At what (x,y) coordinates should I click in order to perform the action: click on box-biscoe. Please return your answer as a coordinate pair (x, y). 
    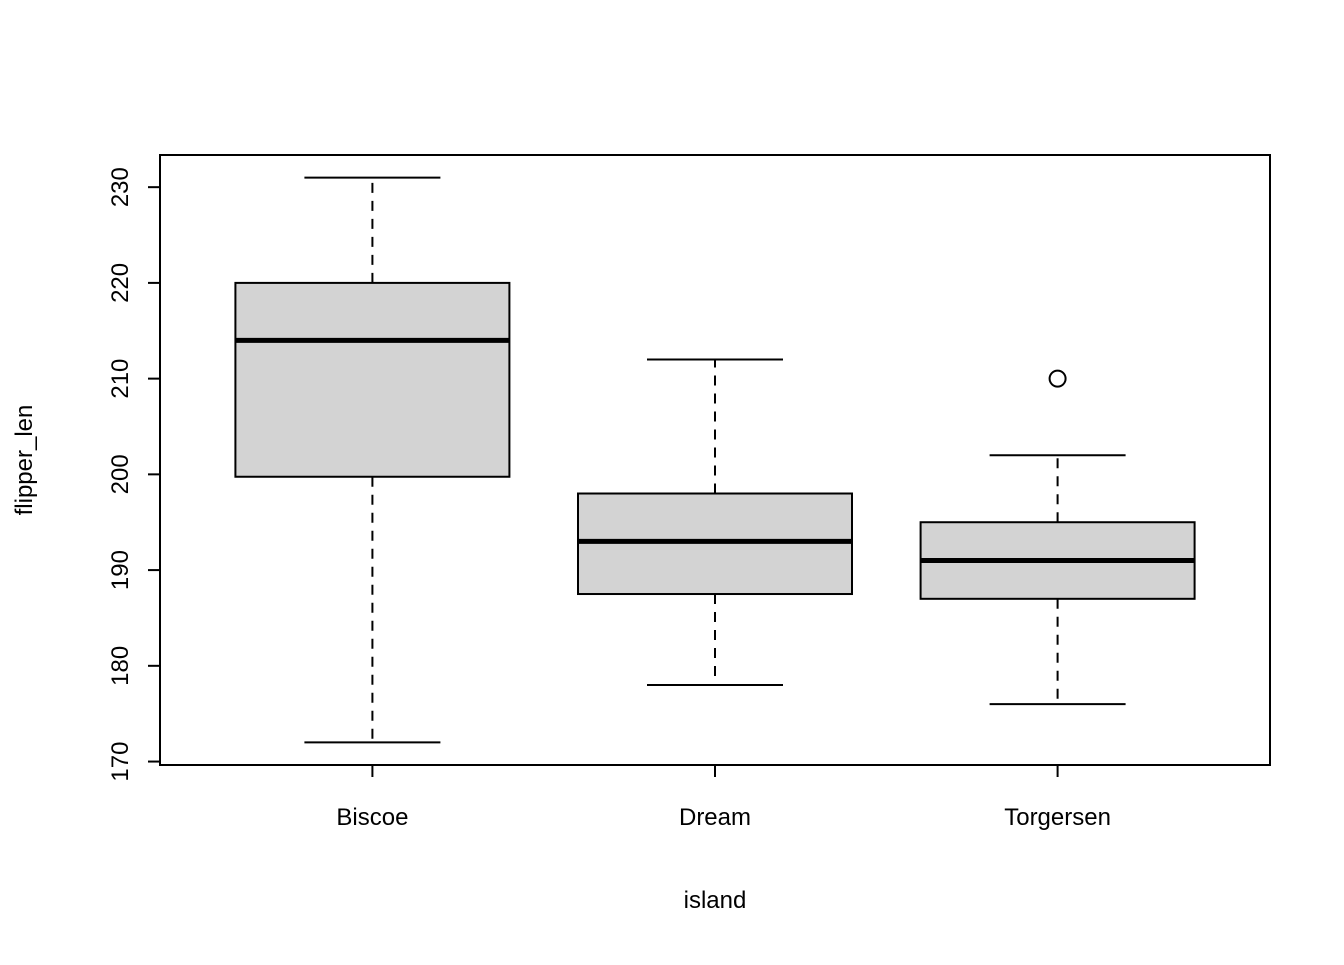
    Looking at the image, I should click on (372, 460).